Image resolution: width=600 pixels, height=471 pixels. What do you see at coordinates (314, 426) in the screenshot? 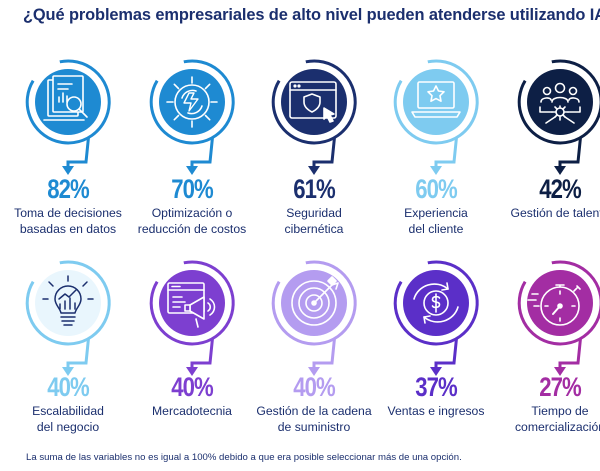
I see `item-label-line-2: de suministro` at bounding box center [314, 426].